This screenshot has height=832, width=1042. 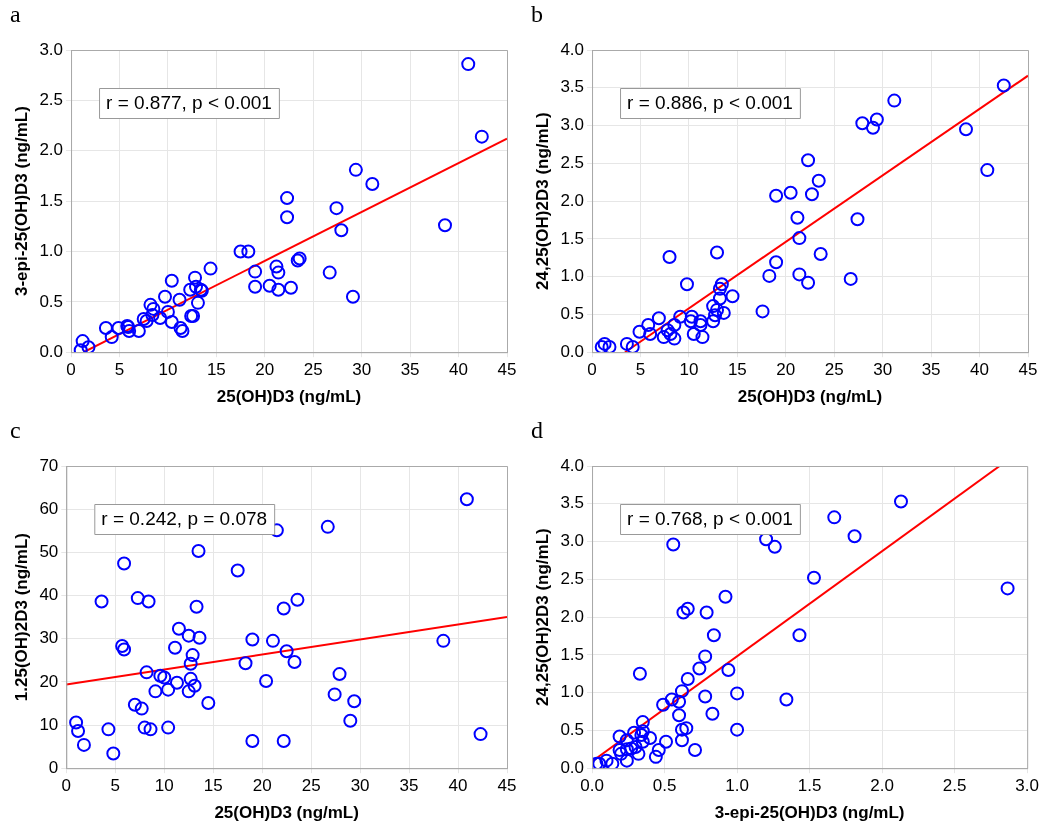 I want to click on y-axis-title: 1.25(OH)2D3 (ng/mL), so click(x=21, y=617).